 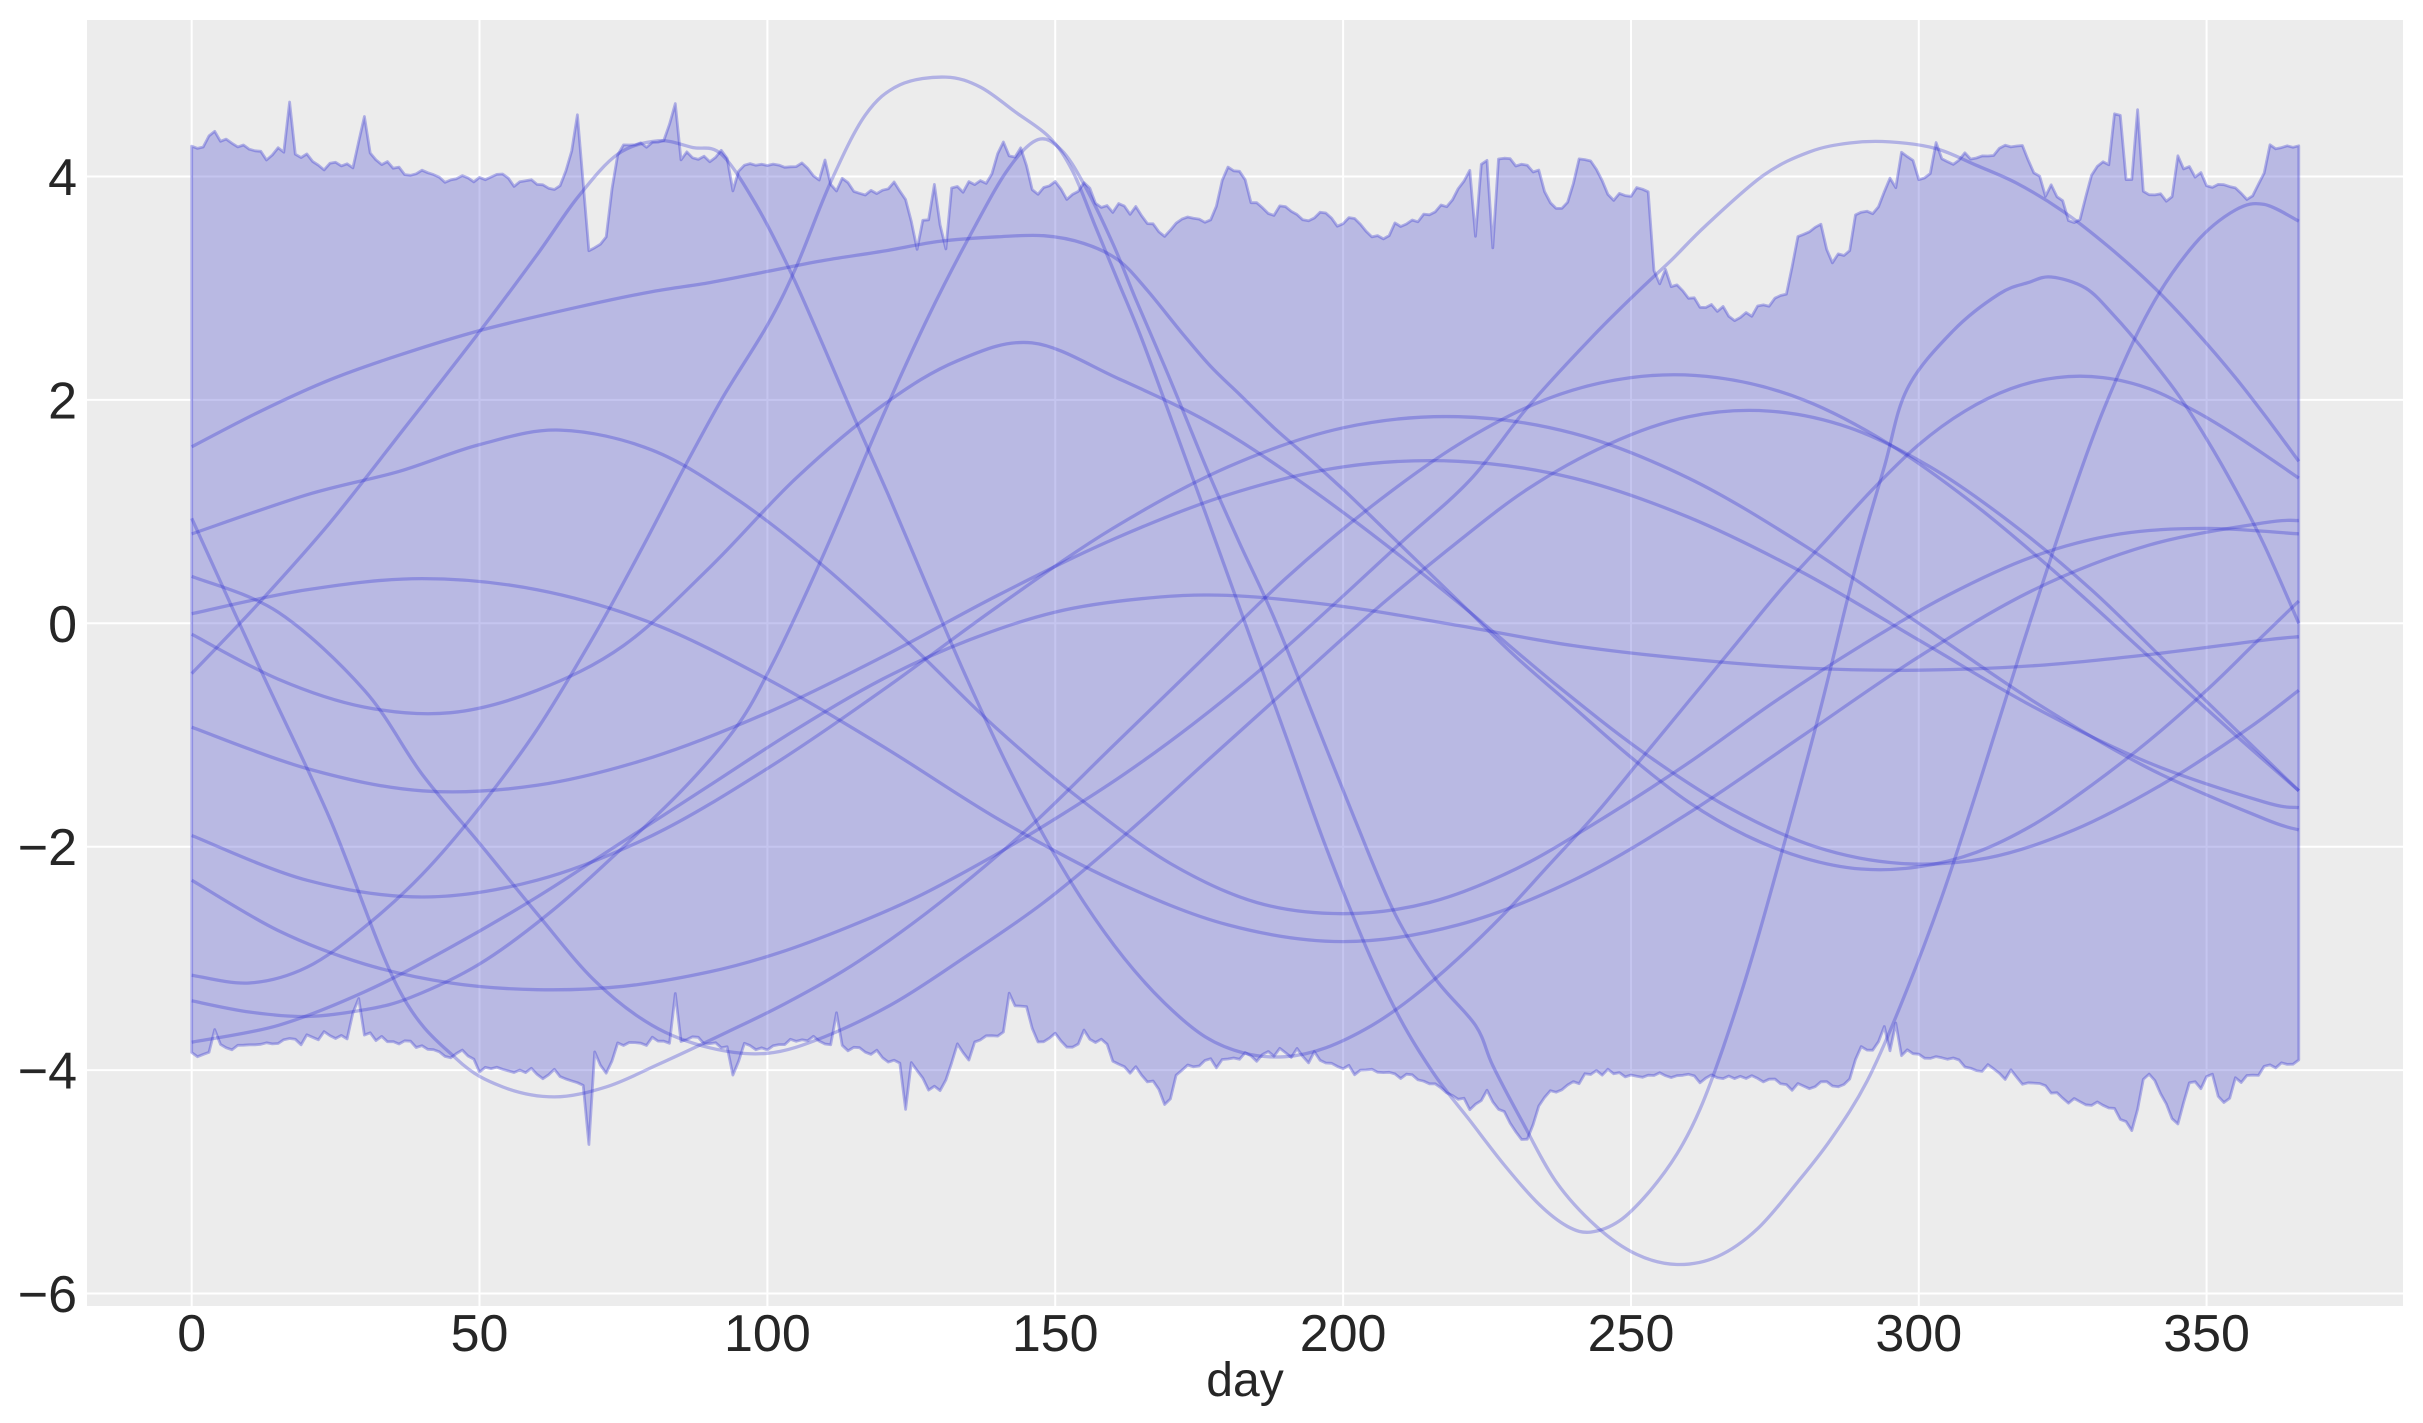 I want to click on svg-text: 200, so click(x=1343, y=1334).